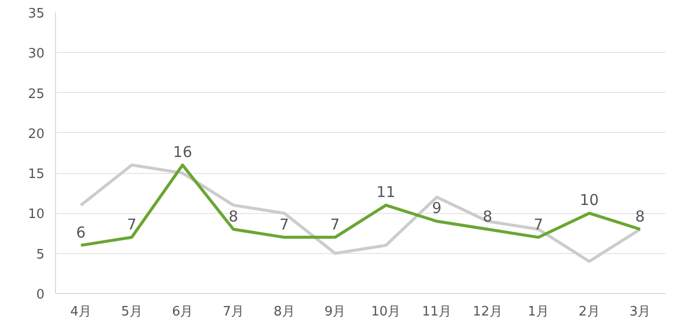  I want to click on data-label: 6, so click(81, 232).